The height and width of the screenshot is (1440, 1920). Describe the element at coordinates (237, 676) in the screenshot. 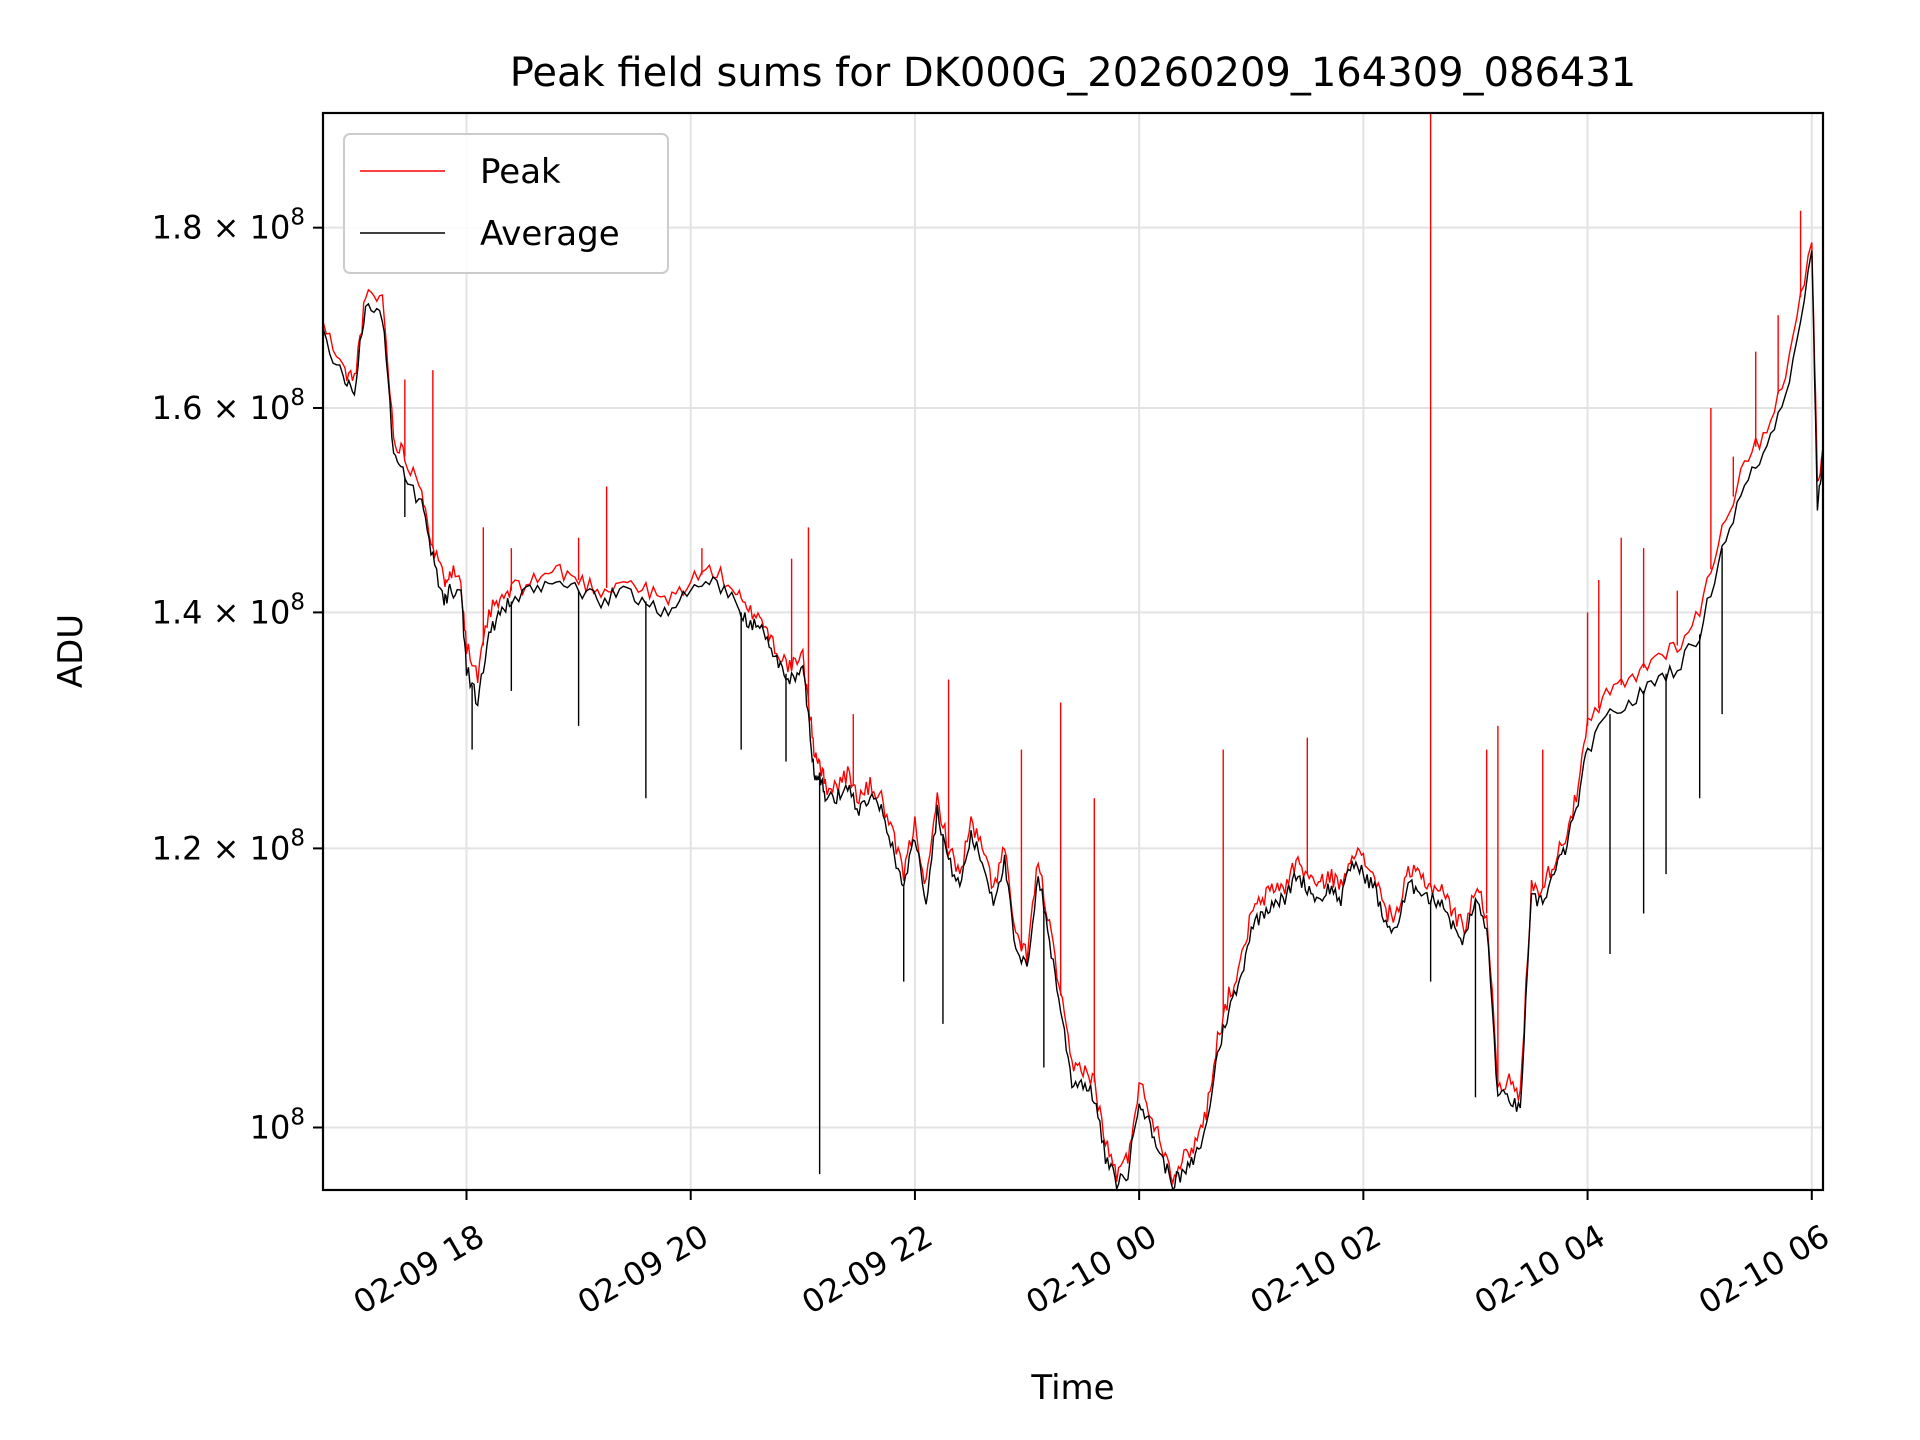

I see `y-axis: 108 1.2 × 108 1.4 × 108 1.6 × 108 1.8 × 108` at that location.